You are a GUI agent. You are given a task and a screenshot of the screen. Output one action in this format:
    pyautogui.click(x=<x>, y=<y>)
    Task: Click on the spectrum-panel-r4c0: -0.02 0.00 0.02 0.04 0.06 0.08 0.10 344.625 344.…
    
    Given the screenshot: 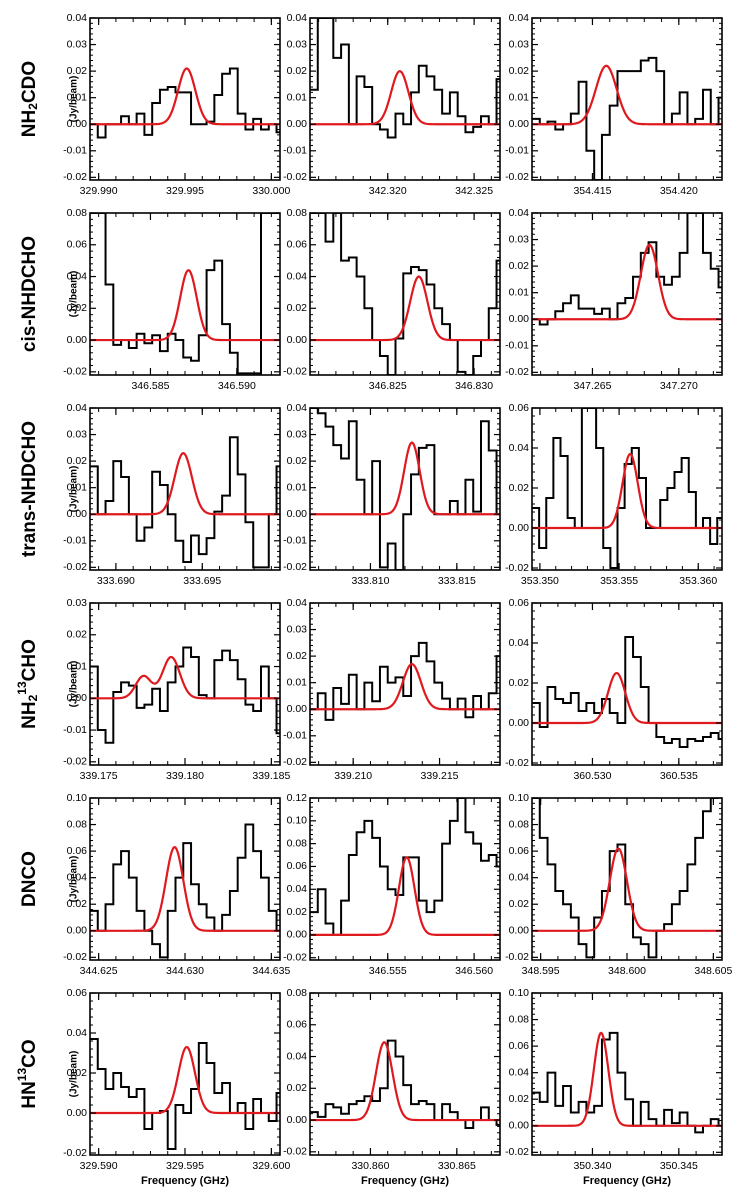 What is the action you would take?
    pyautogui.click(x=176, y=884)
    